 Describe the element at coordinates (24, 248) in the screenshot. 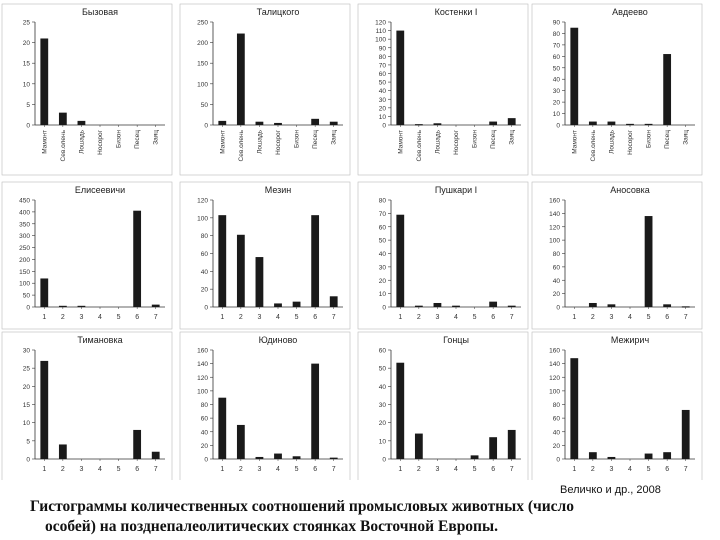

I see `y-tick-label: 250` at that location.